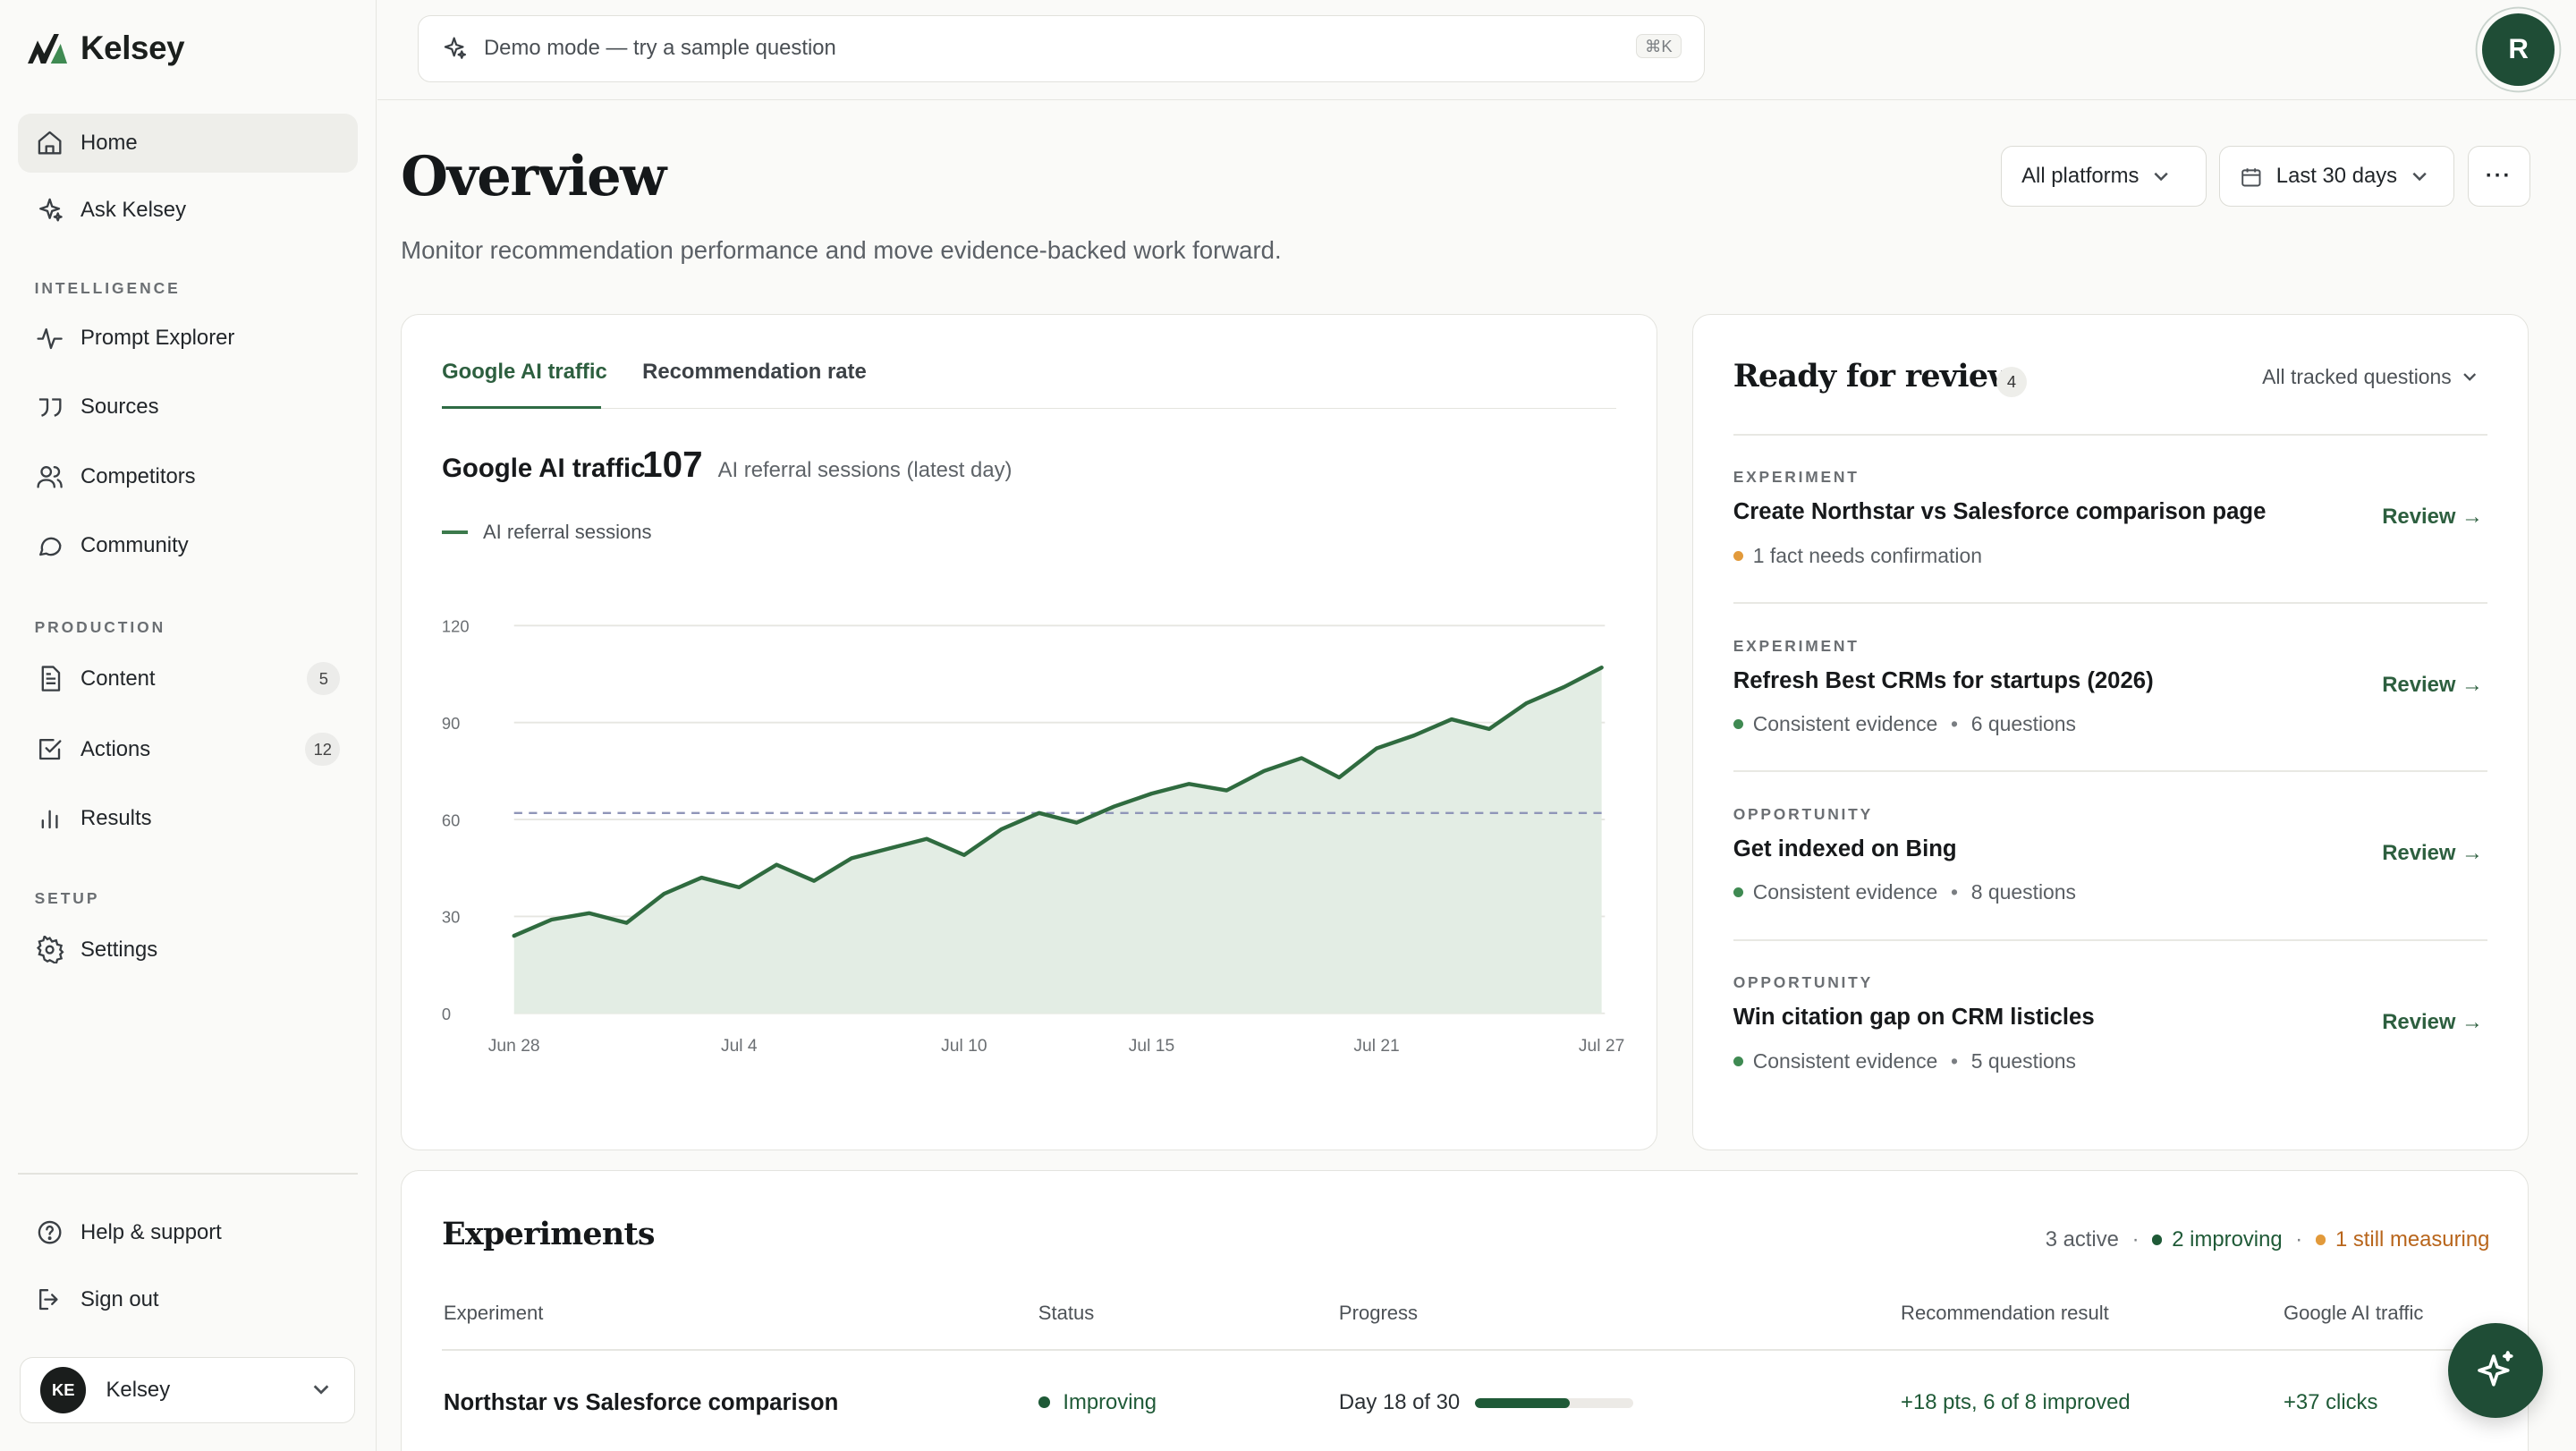 Image resolution: width=2576 pixels, height=1451 pixels. I want to click on question-filter-select: All tracked questions, so click(2370, 377).